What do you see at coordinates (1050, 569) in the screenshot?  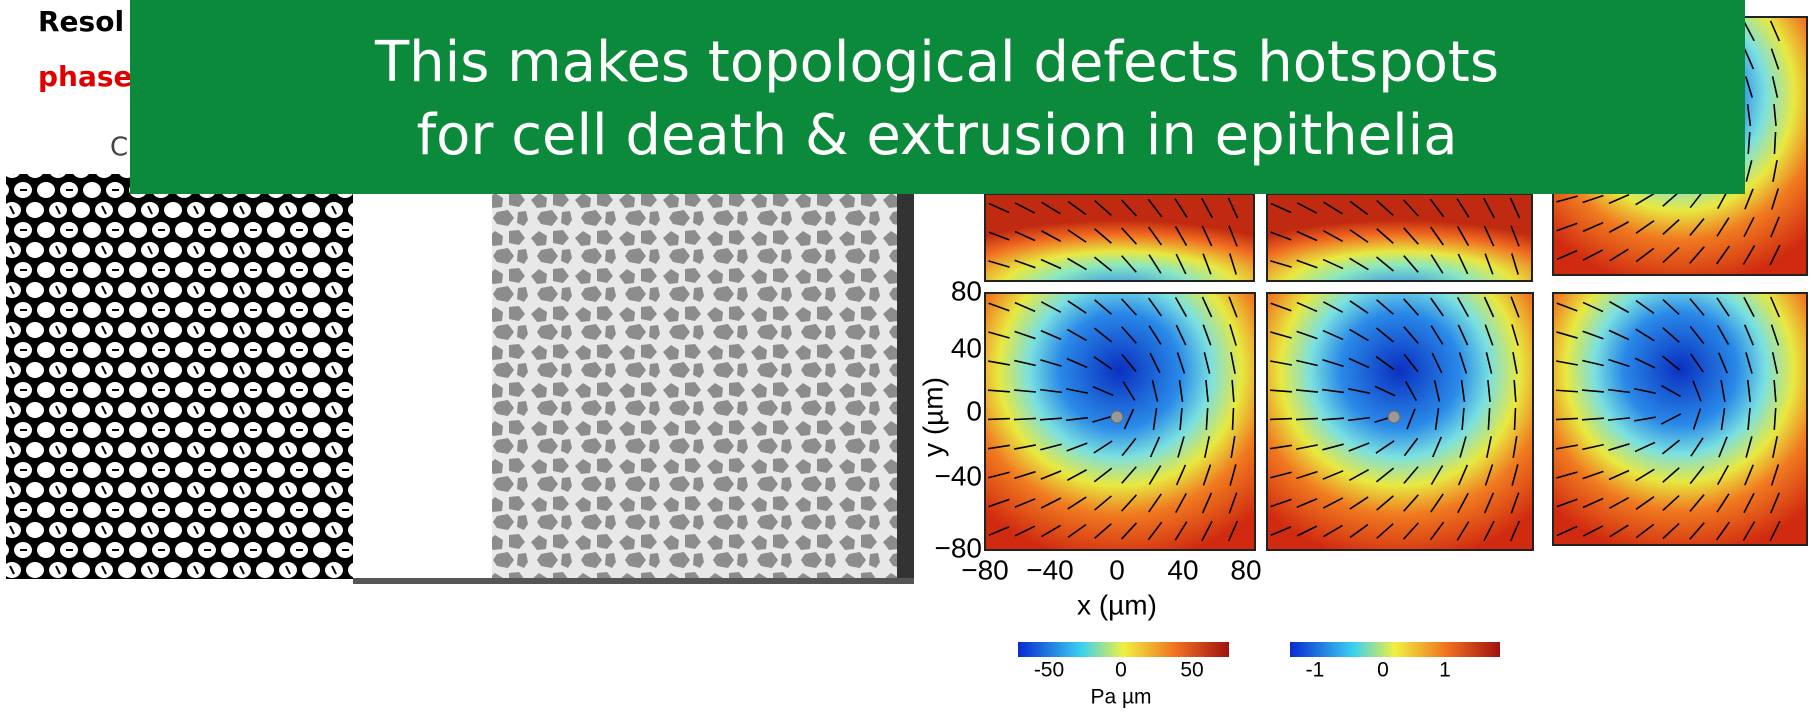 I see `x-tick-label: −40` at bounding box center [1050, 569].